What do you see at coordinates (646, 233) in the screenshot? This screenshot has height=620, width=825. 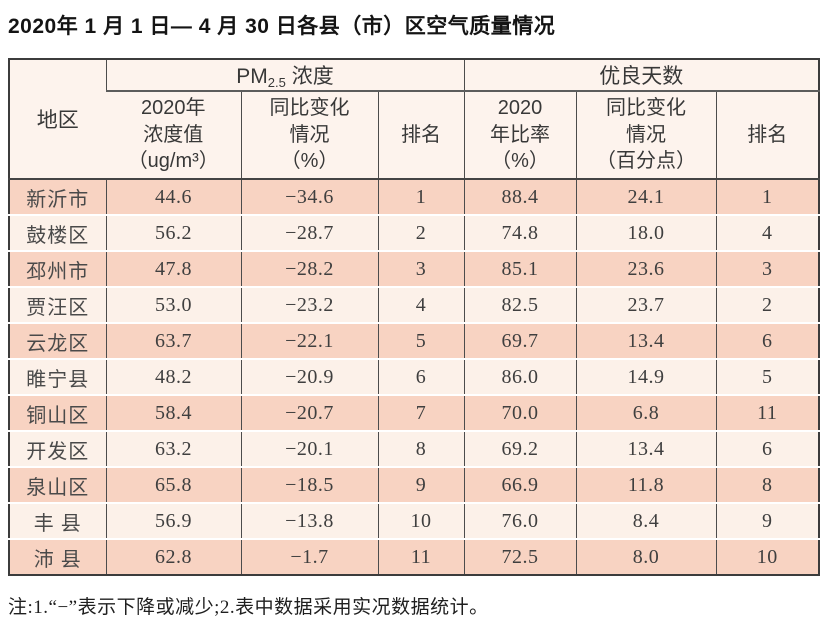 I see `good-change-cell: 18.0` at bounding box center [646, 233].